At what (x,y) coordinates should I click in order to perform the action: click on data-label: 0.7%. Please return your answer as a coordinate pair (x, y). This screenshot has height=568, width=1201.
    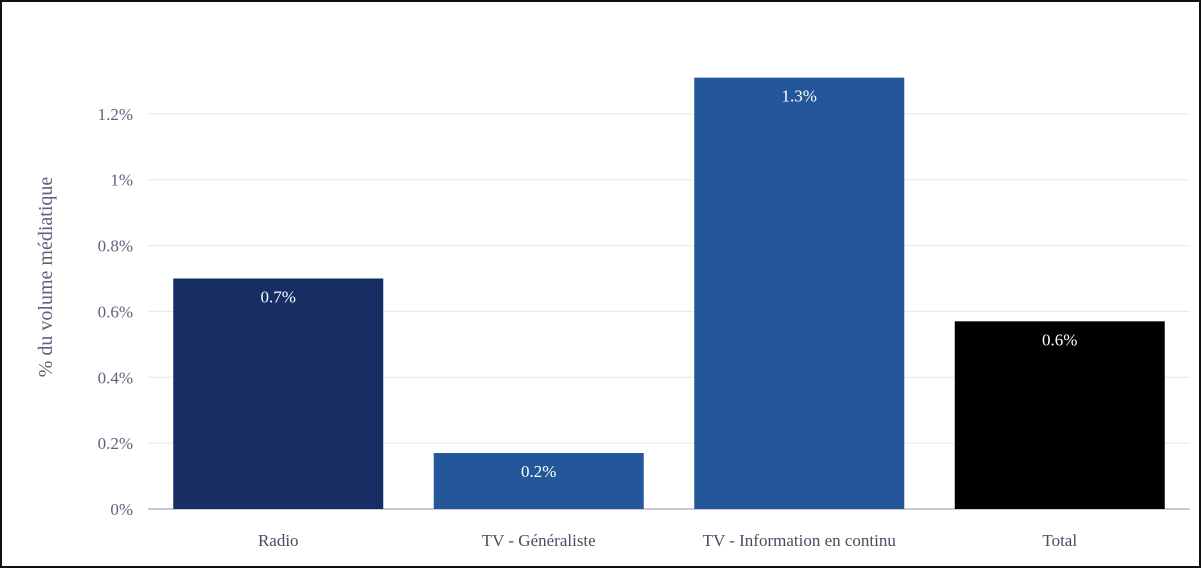
    Looking at the image, I should click on (278, 297).